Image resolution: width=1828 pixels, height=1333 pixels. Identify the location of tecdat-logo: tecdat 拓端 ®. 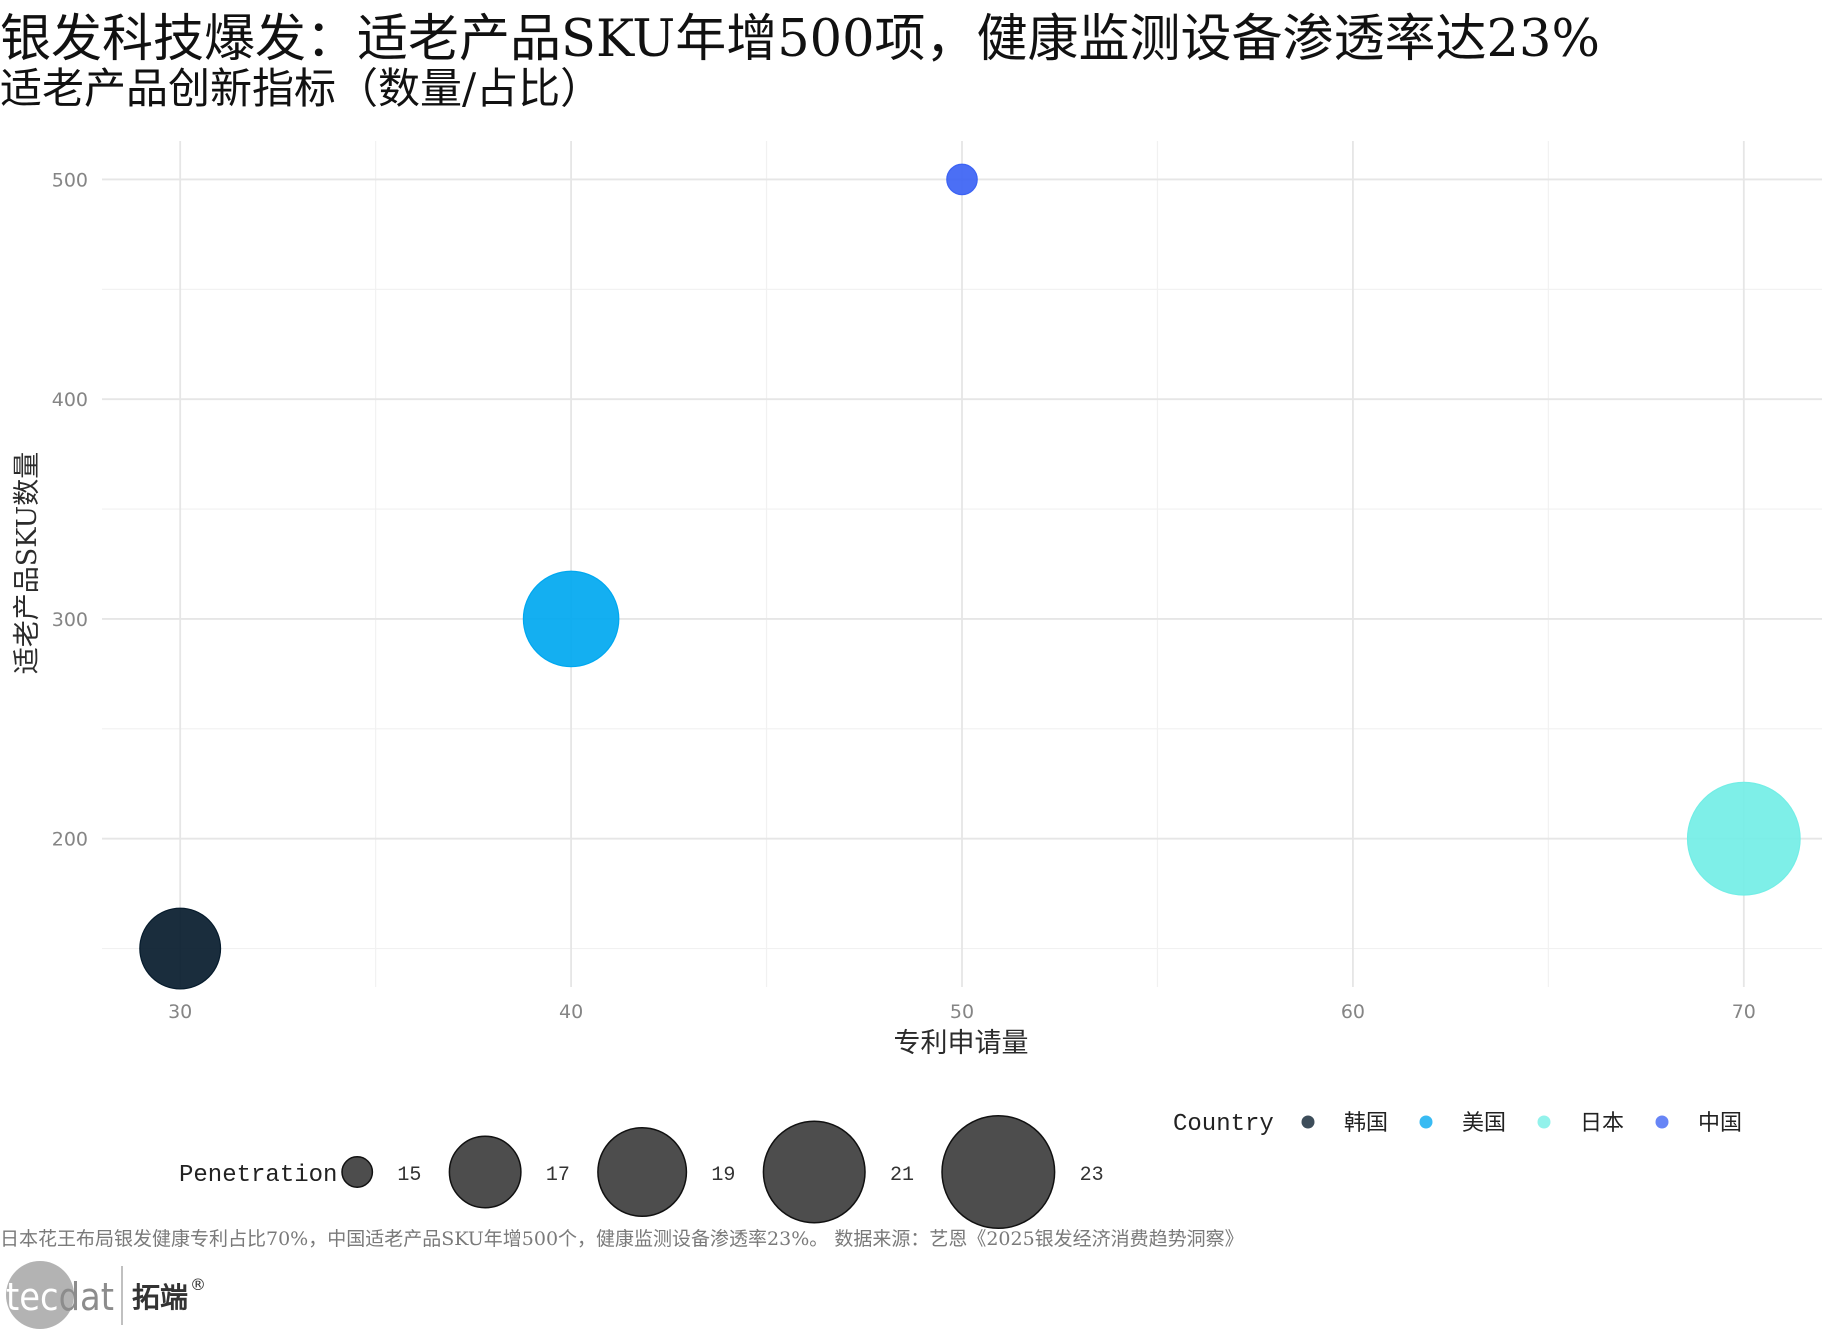
(106, 1295).